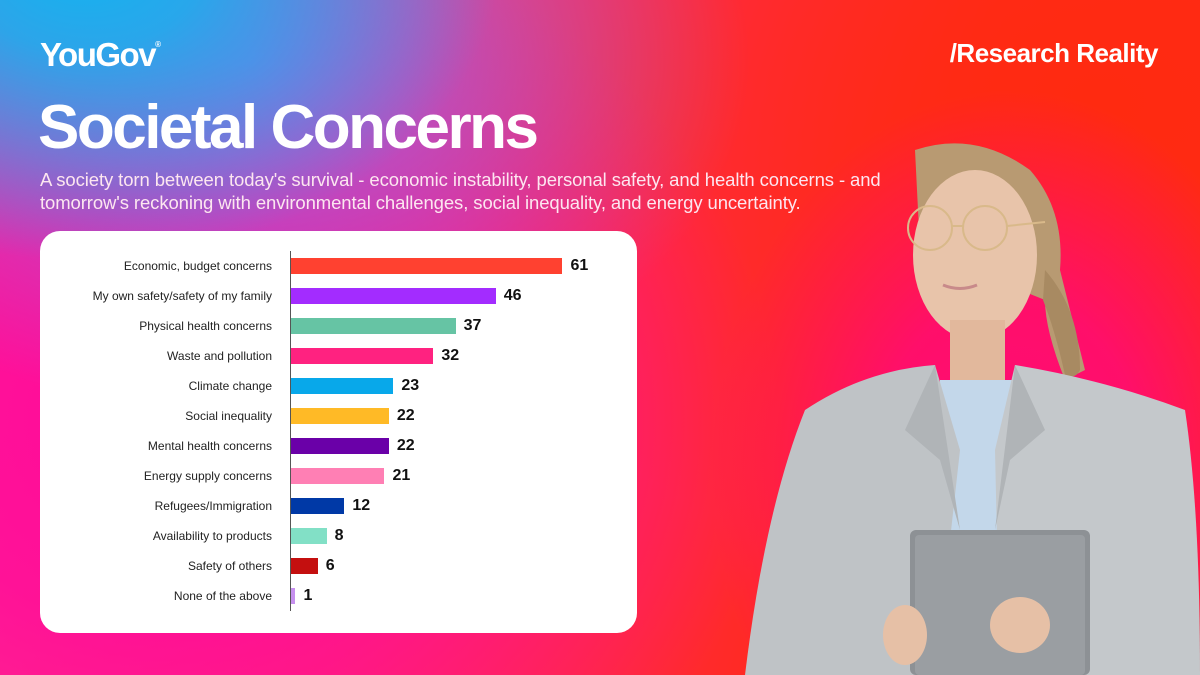 Image resolution: width=1200 pixels, height=675 pixels. Describe the element at coordinates (338, 566) in the screenshot. I see `chart-row: Safety of others 6` at that location.